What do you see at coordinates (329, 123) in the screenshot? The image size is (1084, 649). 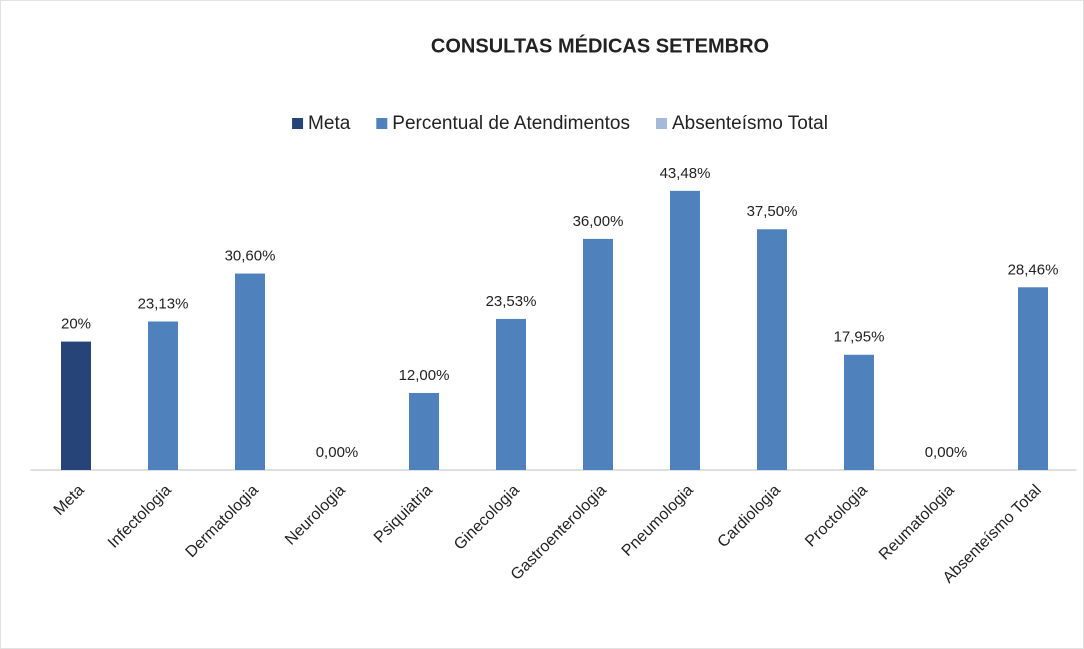 I see `legend-label: Meta` at bounding box center [329, 123].